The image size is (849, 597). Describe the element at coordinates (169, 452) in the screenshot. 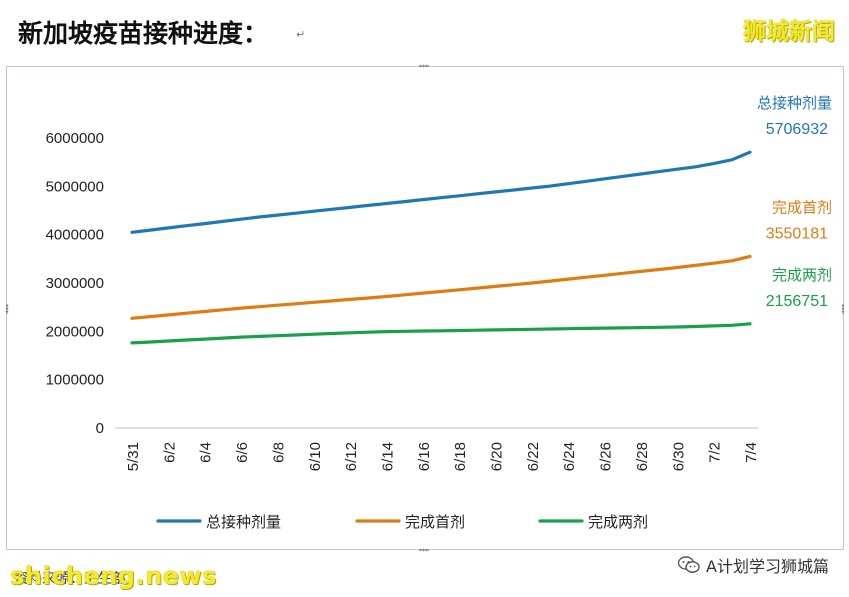

I see `x-tick-label: 6/2` at that location.